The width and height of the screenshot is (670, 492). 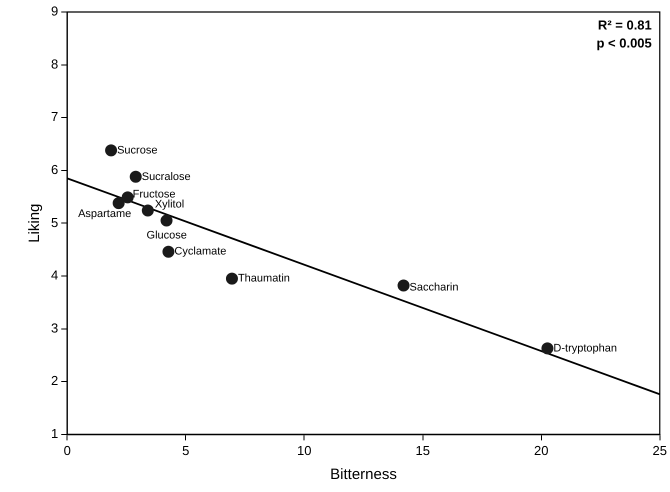 I want to click on y-tick-label: 8, so click(x=54, y=64).